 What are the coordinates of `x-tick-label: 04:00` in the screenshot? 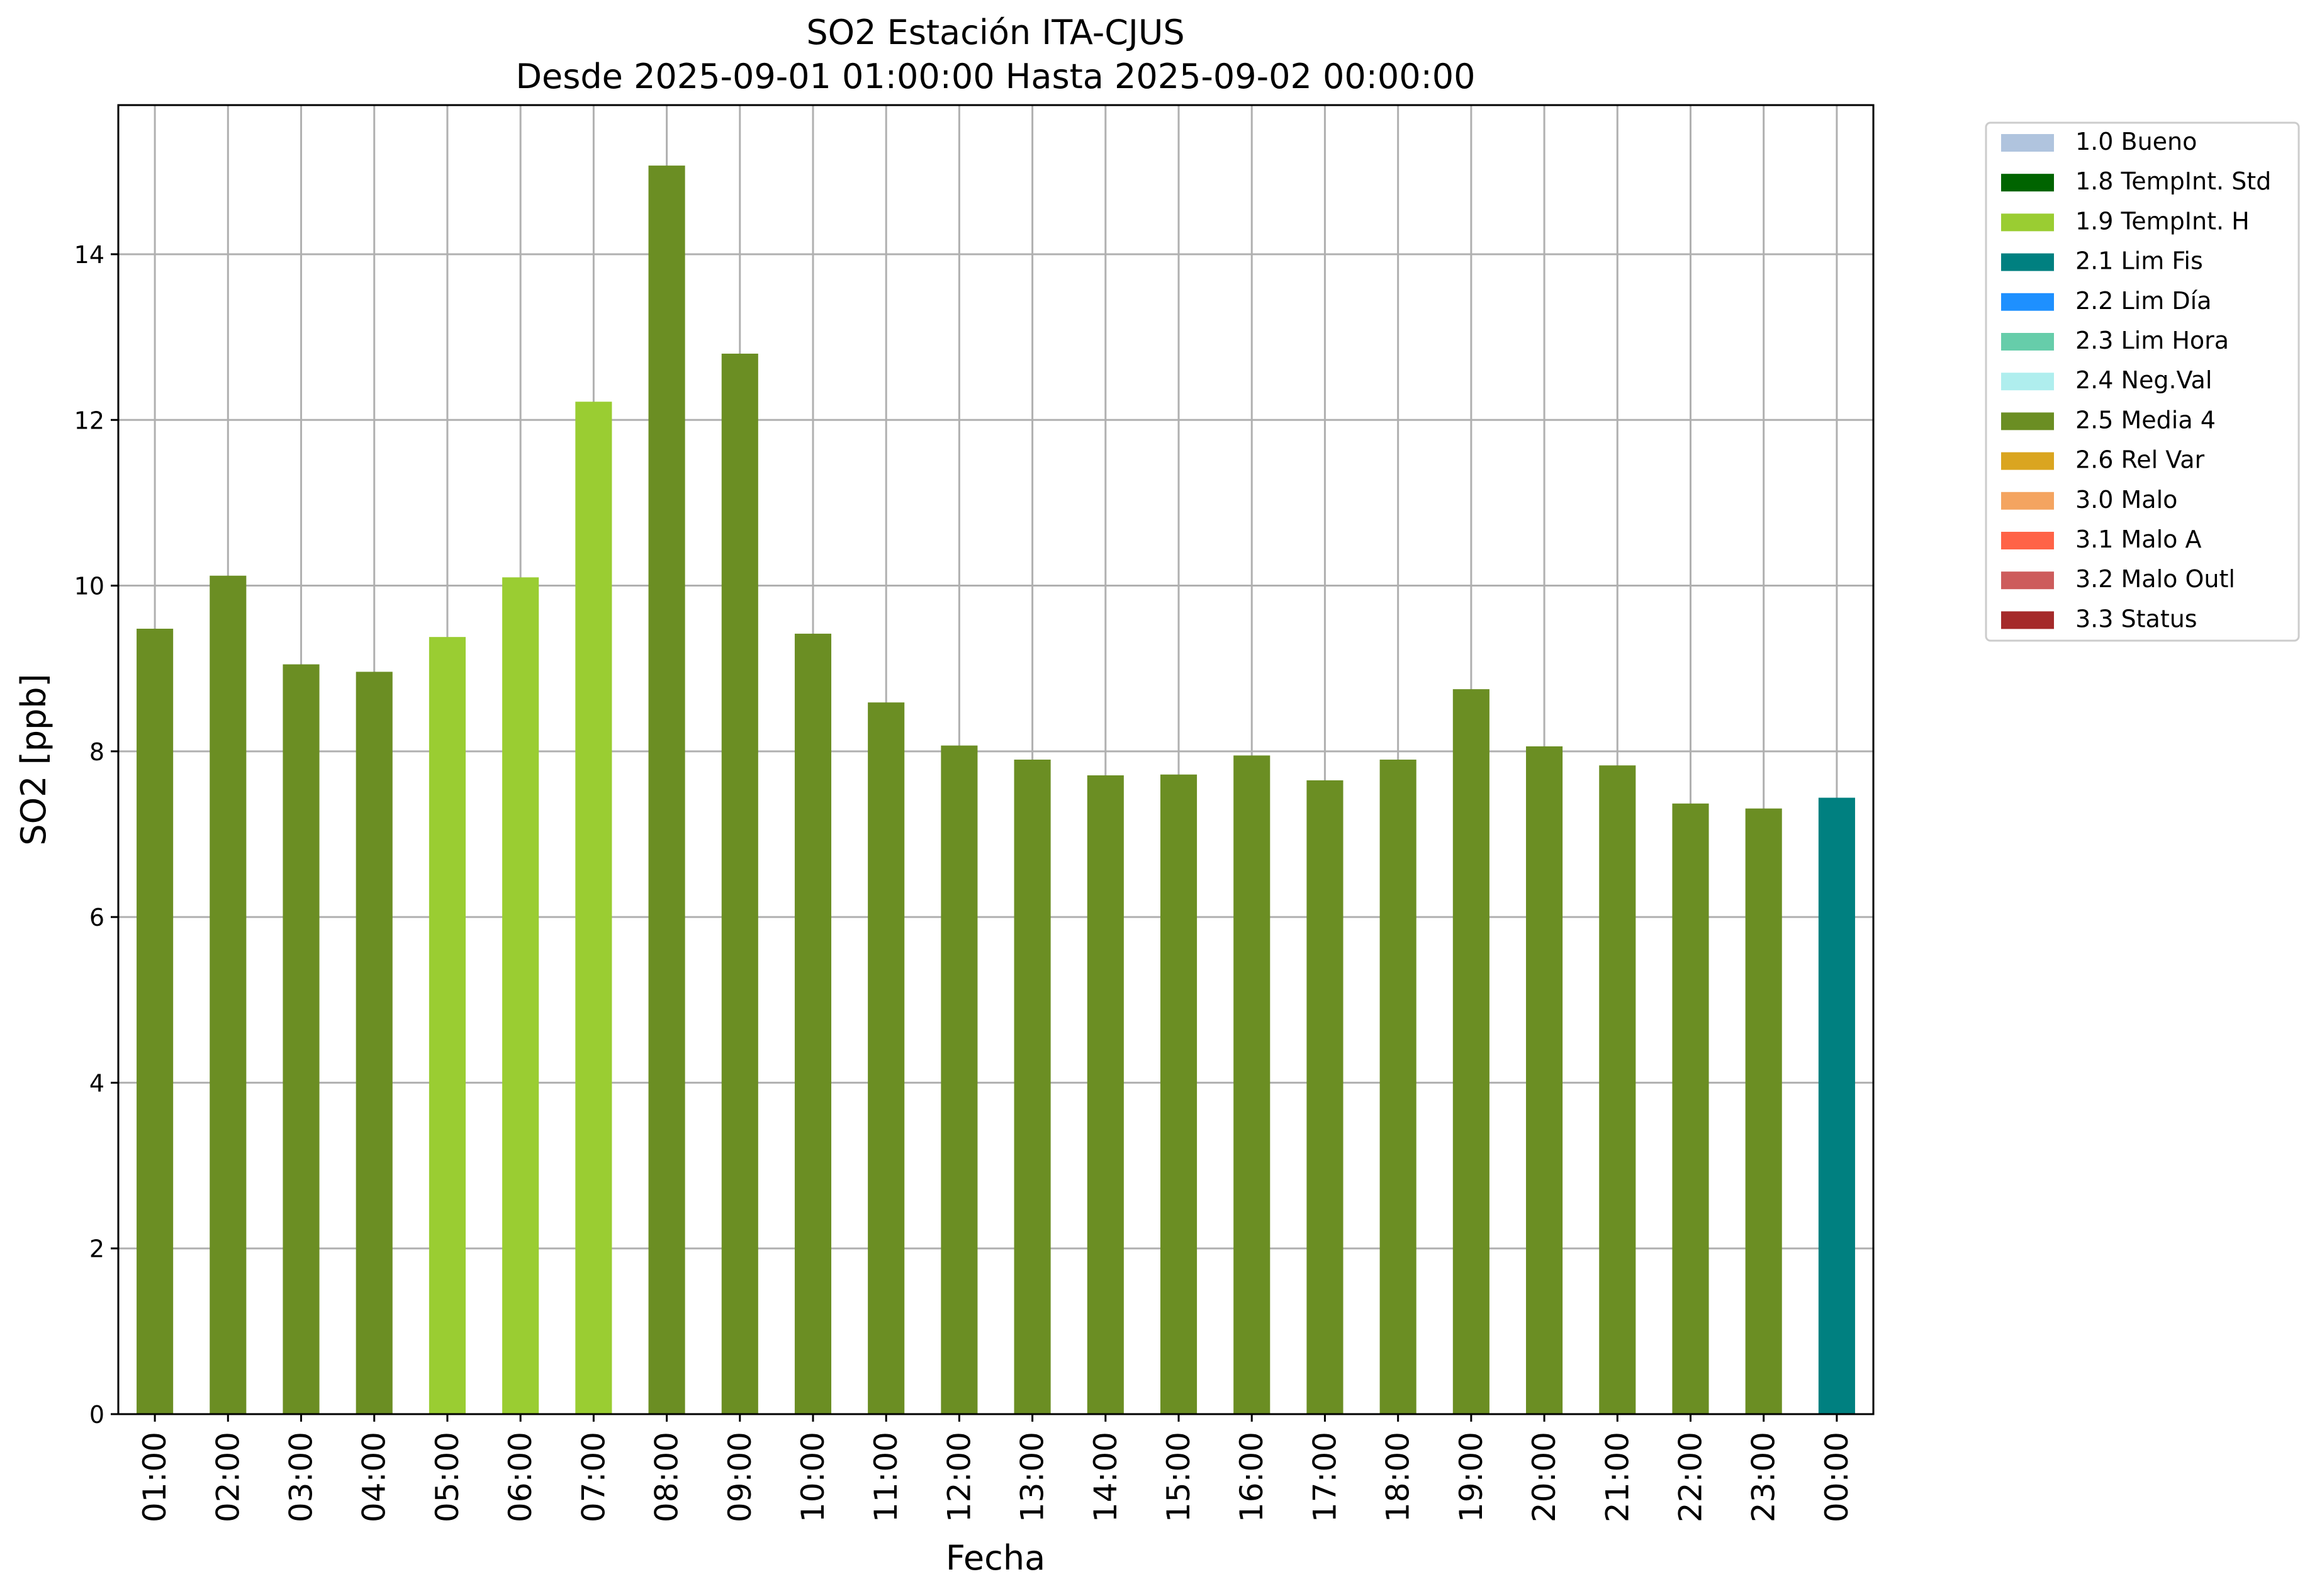 It's located at (375, 1477).